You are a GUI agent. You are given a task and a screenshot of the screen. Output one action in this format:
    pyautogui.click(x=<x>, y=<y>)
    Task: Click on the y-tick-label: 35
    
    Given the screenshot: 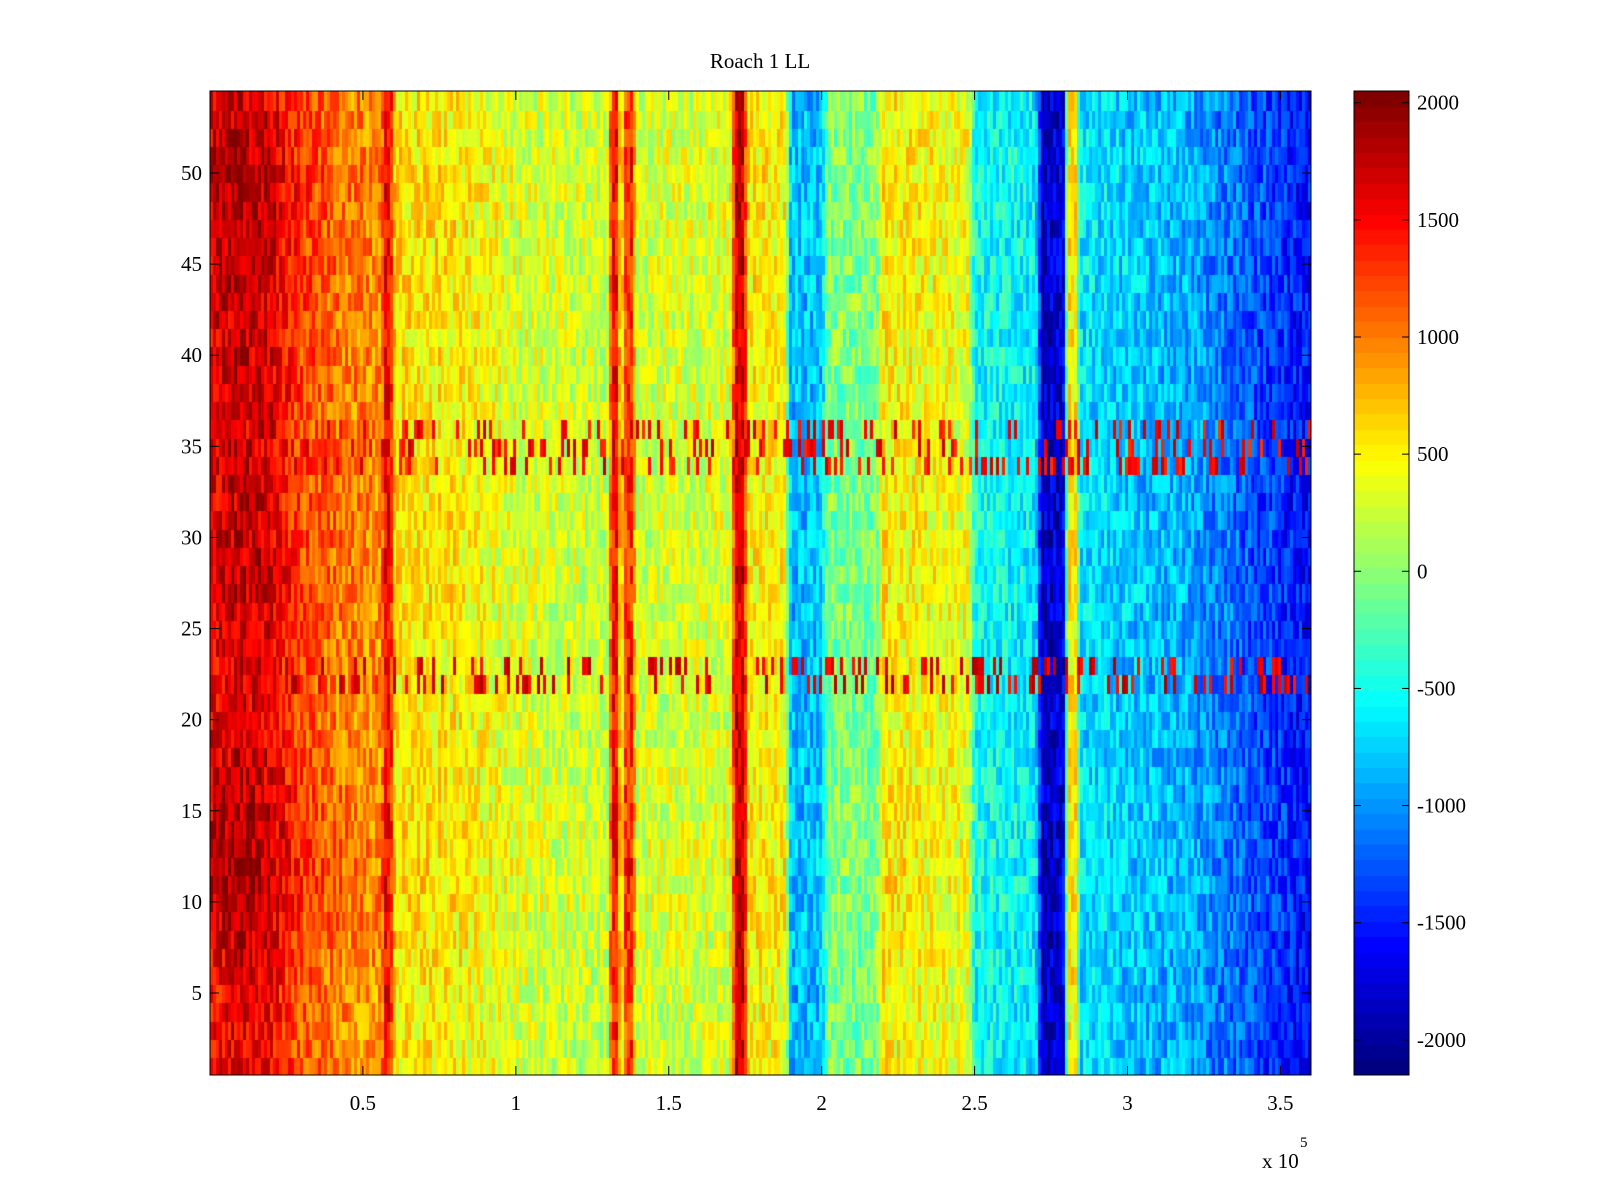 What is the action you would take?
    pyautogui.click(x=191, y=446)
    